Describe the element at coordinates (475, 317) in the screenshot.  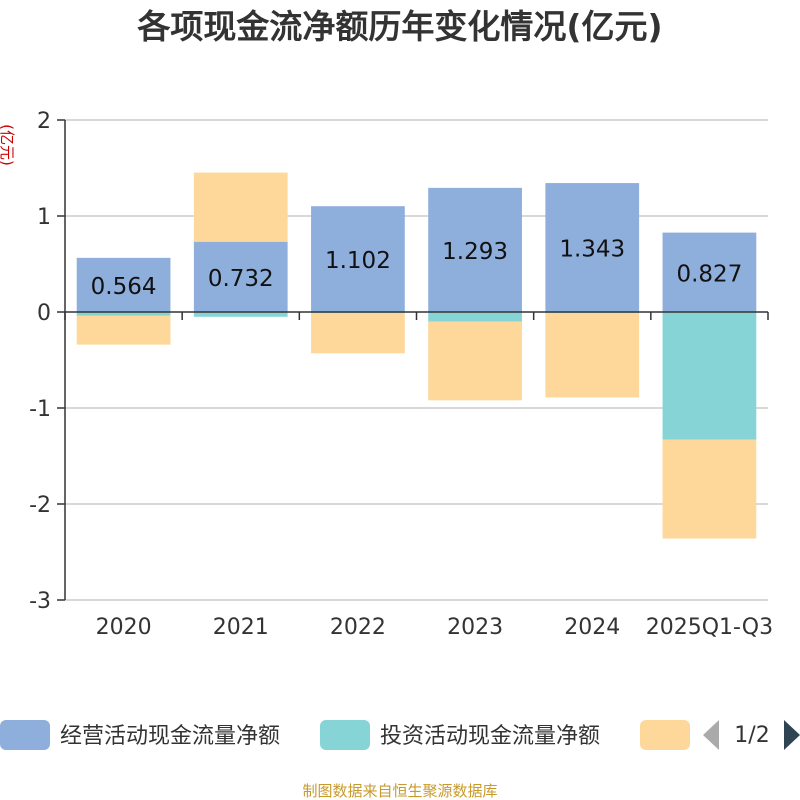
I see `bar-series2-2023` at that location.